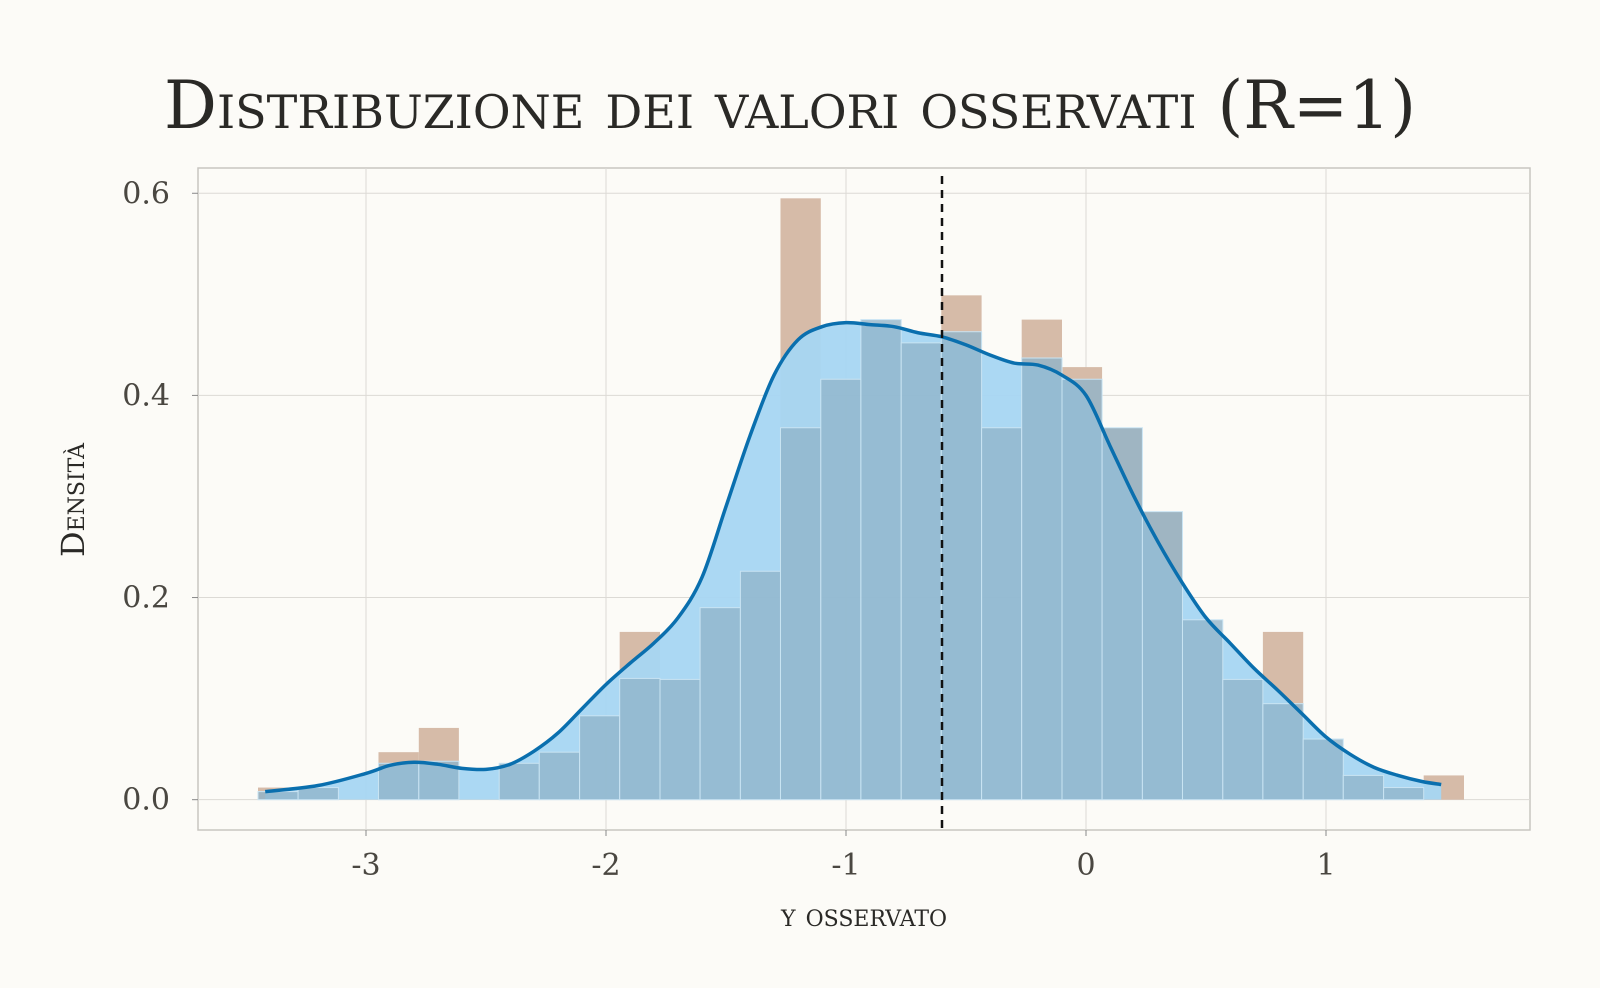 This screenshot has width=1600, height=988. Describe the element at coordinates (863, 915) in the screenshot. I see `x-axis-title: y osservato` at that location.